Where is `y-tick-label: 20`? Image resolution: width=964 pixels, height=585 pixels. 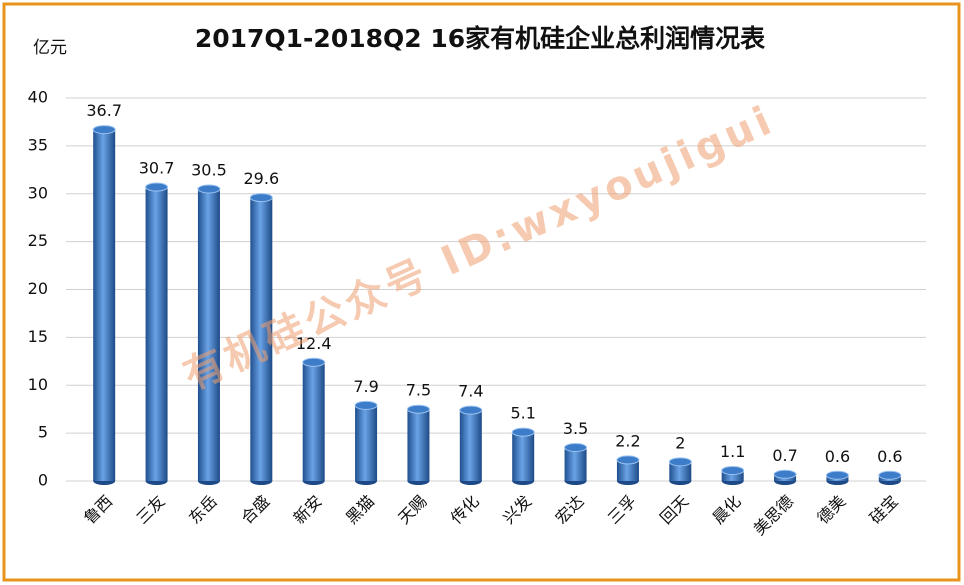
y-tick-label: 20 is located at coordinates (38, 288).